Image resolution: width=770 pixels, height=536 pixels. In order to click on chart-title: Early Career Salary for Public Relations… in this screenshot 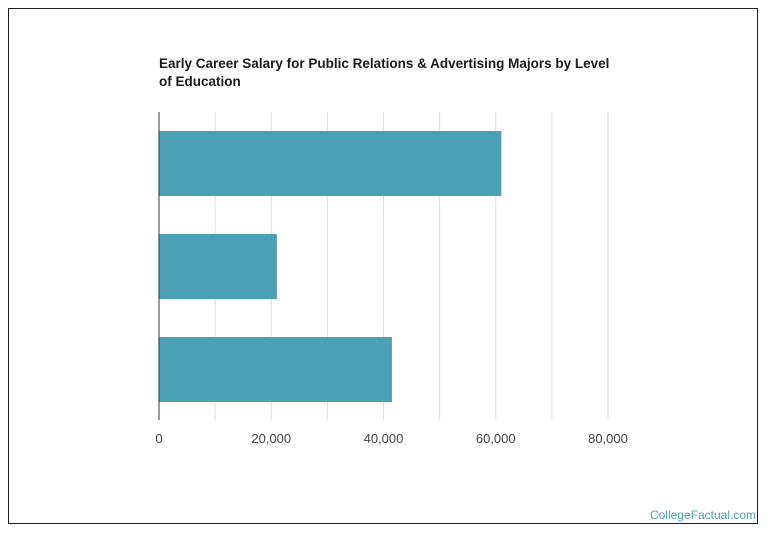, I will do `click(384, 72)`.